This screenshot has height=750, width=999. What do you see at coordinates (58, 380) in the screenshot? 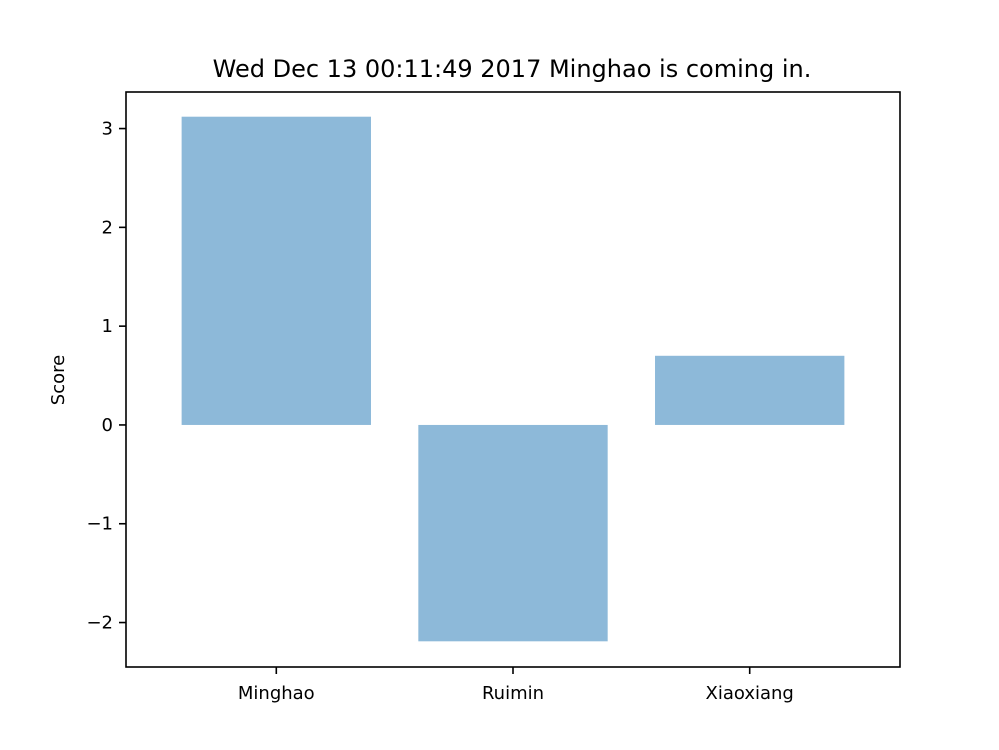
I see `y-axis-label: Score` at bounding box center [58, 380].